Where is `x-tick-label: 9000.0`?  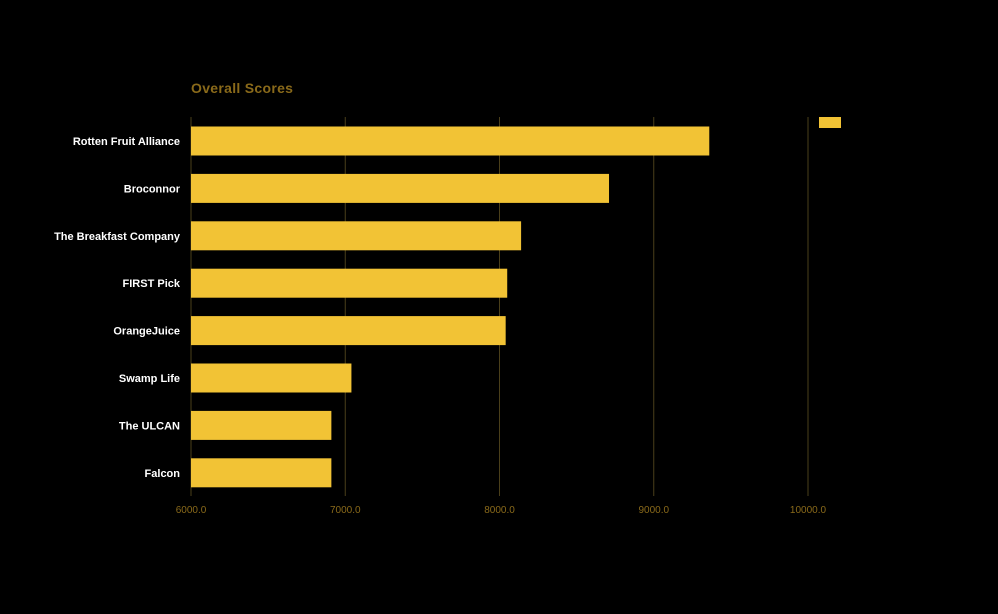
x-tick-label: 9000.0 is located at coordinates (653, 510).